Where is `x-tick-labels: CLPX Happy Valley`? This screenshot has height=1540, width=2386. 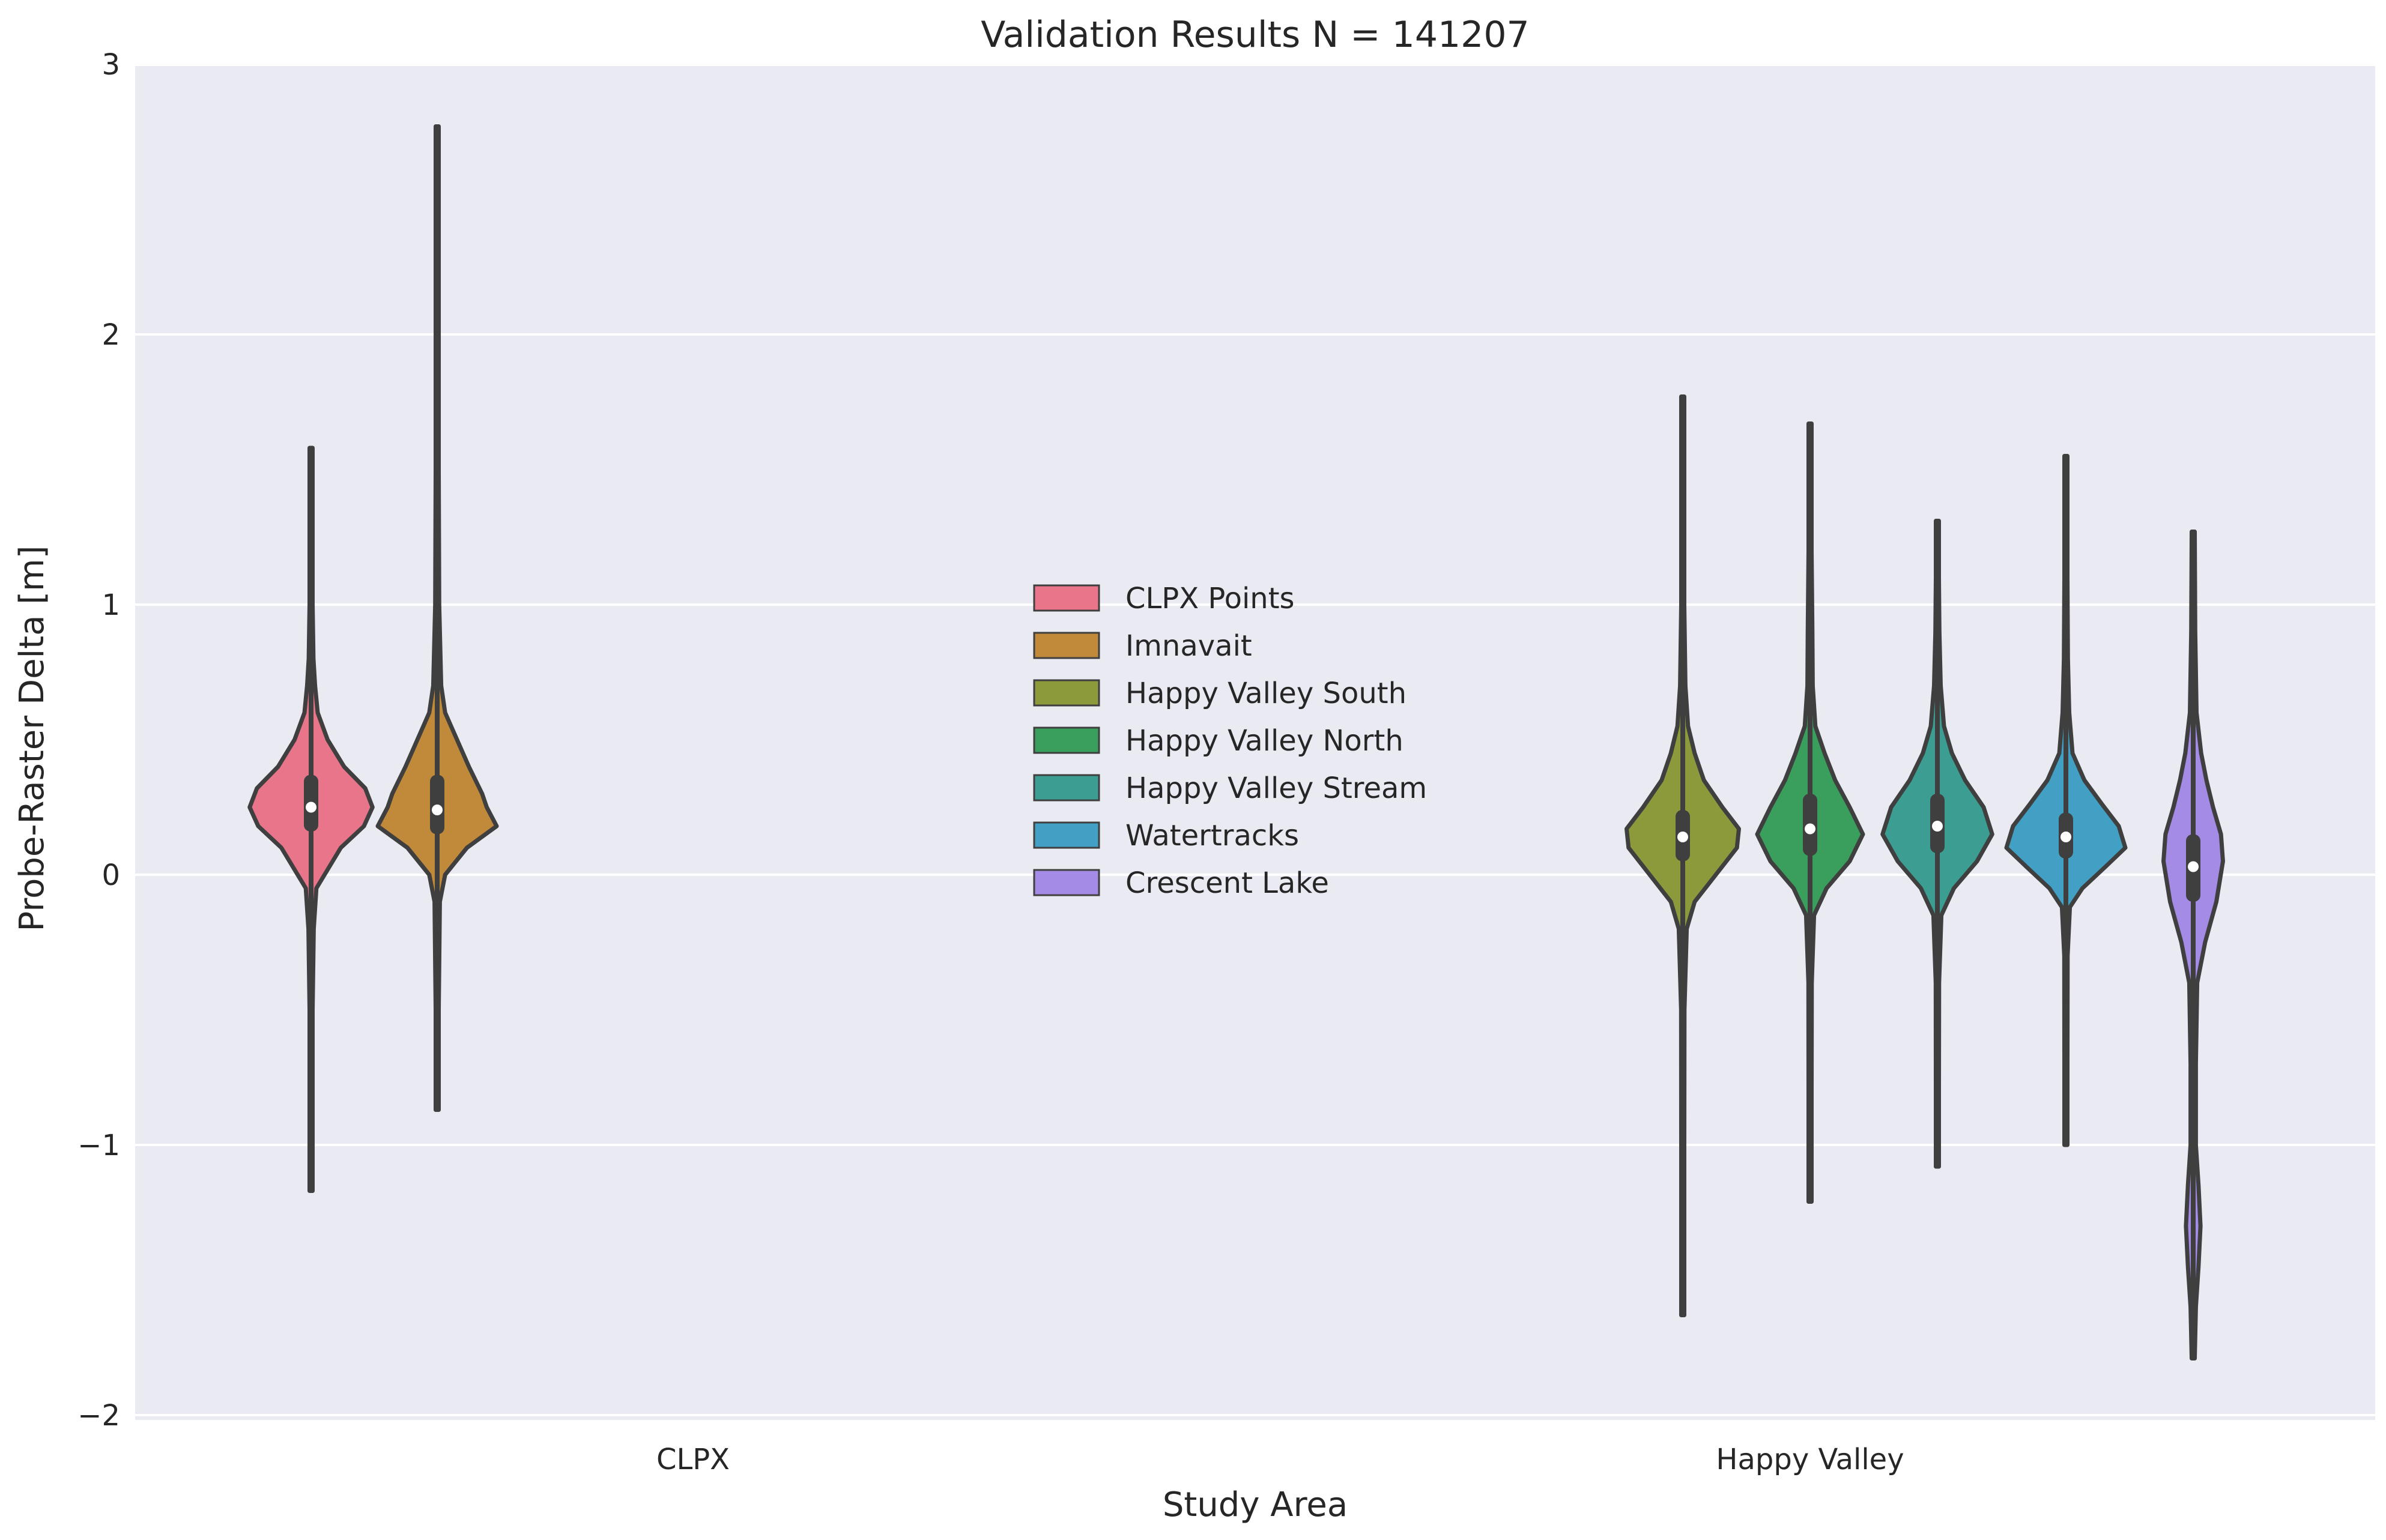 x-tick-labels: CLPX Happy Valley is located at coordinates (1280, 1459).